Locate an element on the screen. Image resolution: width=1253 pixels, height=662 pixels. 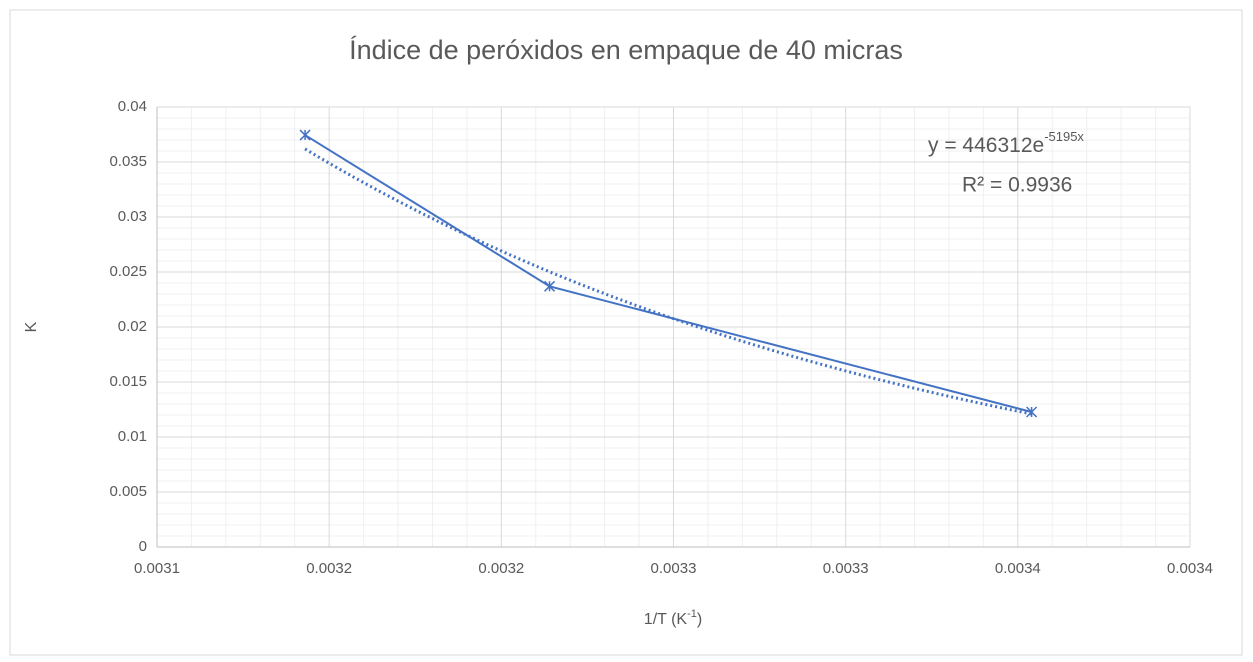
y-tick-label: 0.025 is located at coordinates (128, 271).